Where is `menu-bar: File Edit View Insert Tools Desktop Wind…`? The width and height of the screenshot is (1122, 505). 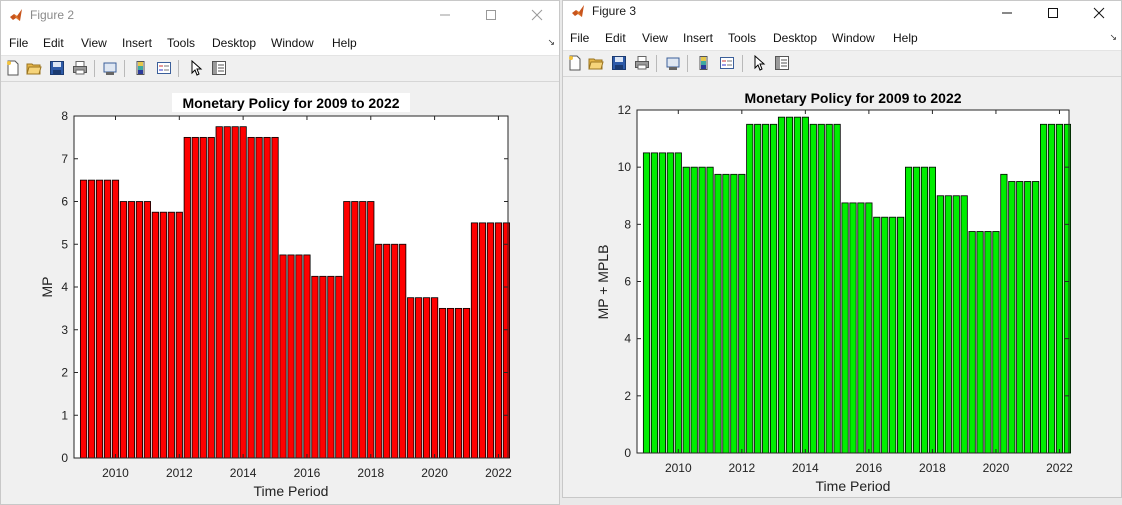 menu-bar: File Edit View Insert Tools Desktop Wind… is located at coordinates (280, 42).